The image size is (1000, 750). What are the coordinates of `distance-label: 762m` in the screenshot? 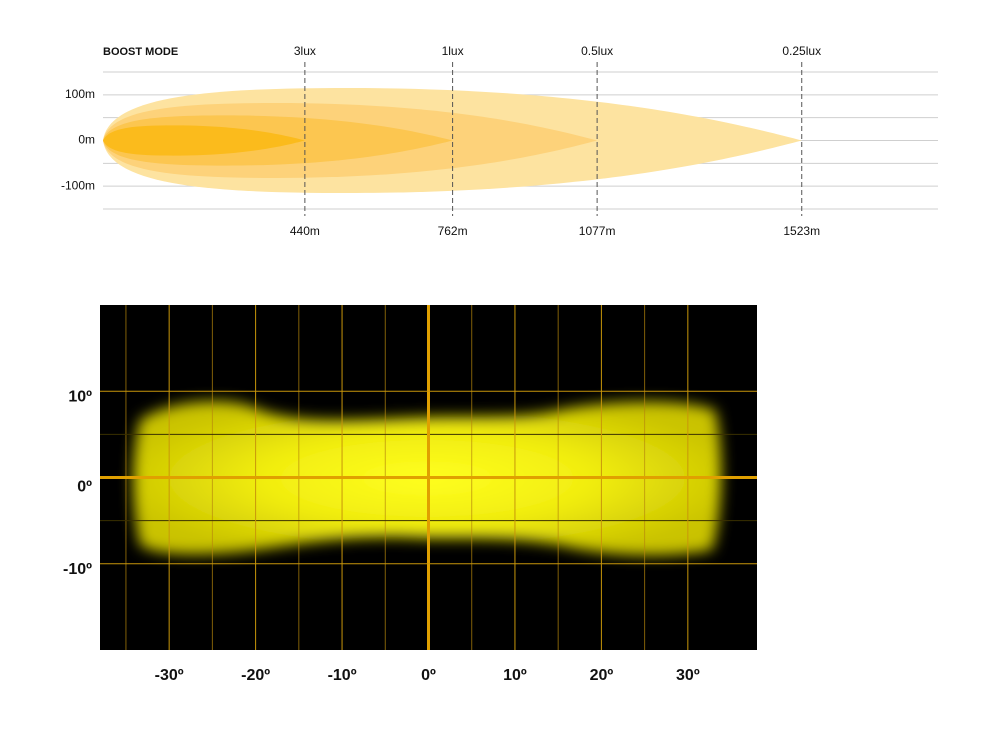 It's located at (453, 231).